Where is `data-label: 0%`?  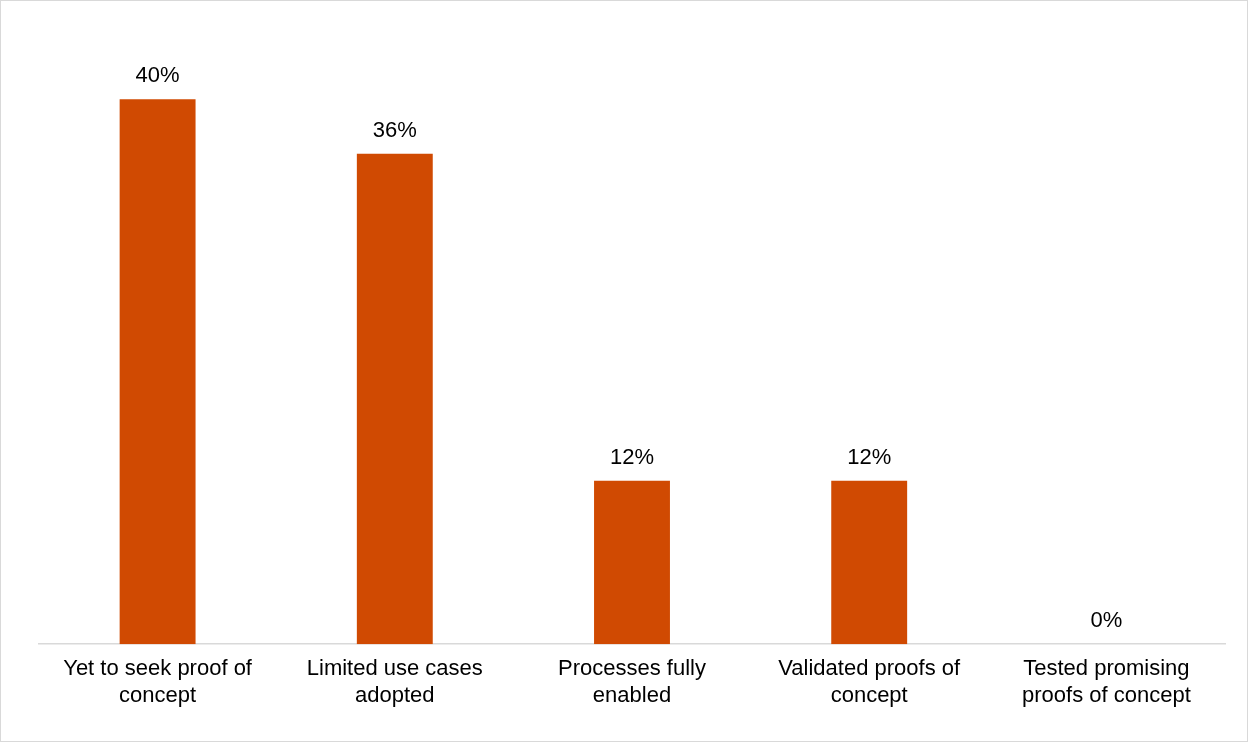 data-label: 0% is located at coordinates (1106, 620).